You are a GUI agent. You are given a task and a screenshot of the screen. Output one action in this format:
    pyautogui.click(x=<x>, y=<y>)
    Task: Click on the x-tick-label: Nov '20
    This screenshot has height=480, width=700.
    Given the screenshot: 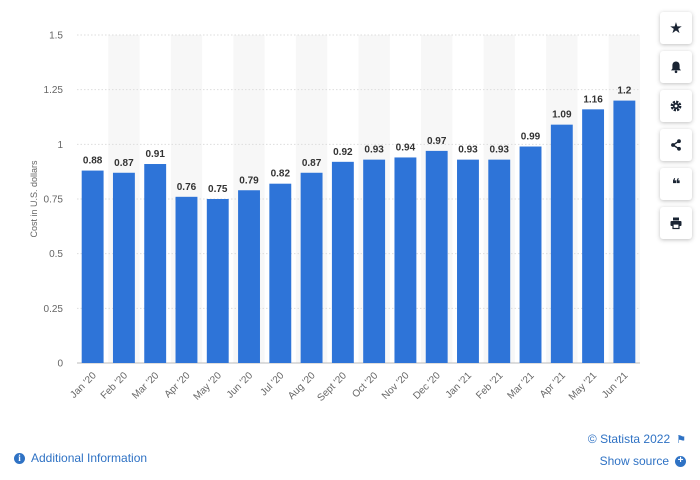 What is the action you would take?
    pyautogui.click(x=396, y=386)
    